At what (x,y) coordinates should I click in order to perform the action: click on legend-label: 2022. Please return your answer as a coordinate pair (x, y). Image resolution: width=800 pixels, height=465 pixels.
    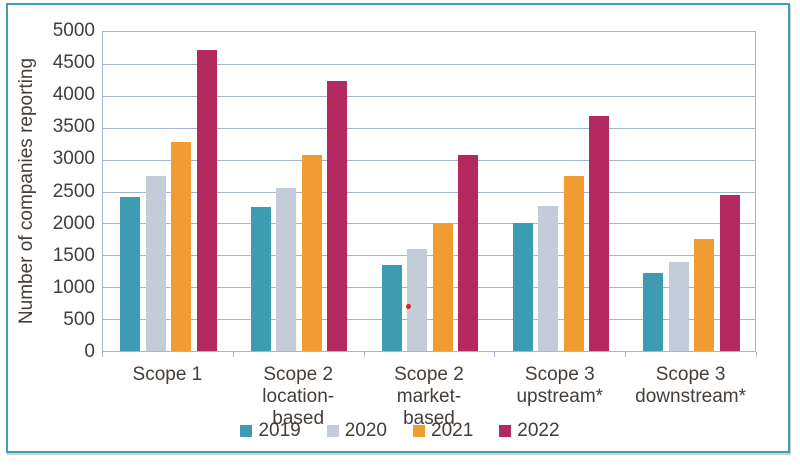
    Looking at the image, I should click on (538, 430).